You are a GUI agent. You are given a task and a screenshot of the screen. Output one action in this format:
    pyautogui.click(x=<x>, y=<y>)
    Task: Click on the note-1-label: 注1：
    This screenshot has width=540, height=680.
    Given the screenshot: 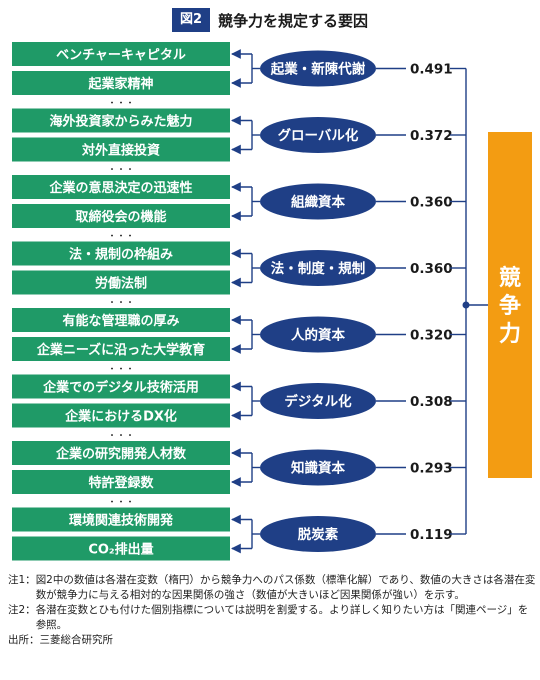 What is the action you would take?
    pyautogui.click(x=22, y=580)
    